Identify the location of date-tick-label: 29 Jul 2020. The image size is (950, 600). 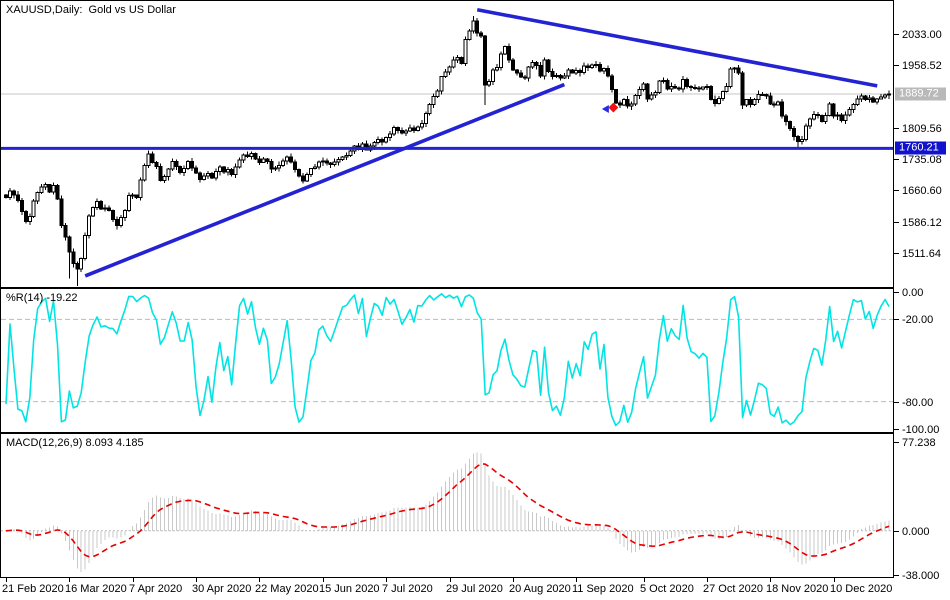
(474, 589).